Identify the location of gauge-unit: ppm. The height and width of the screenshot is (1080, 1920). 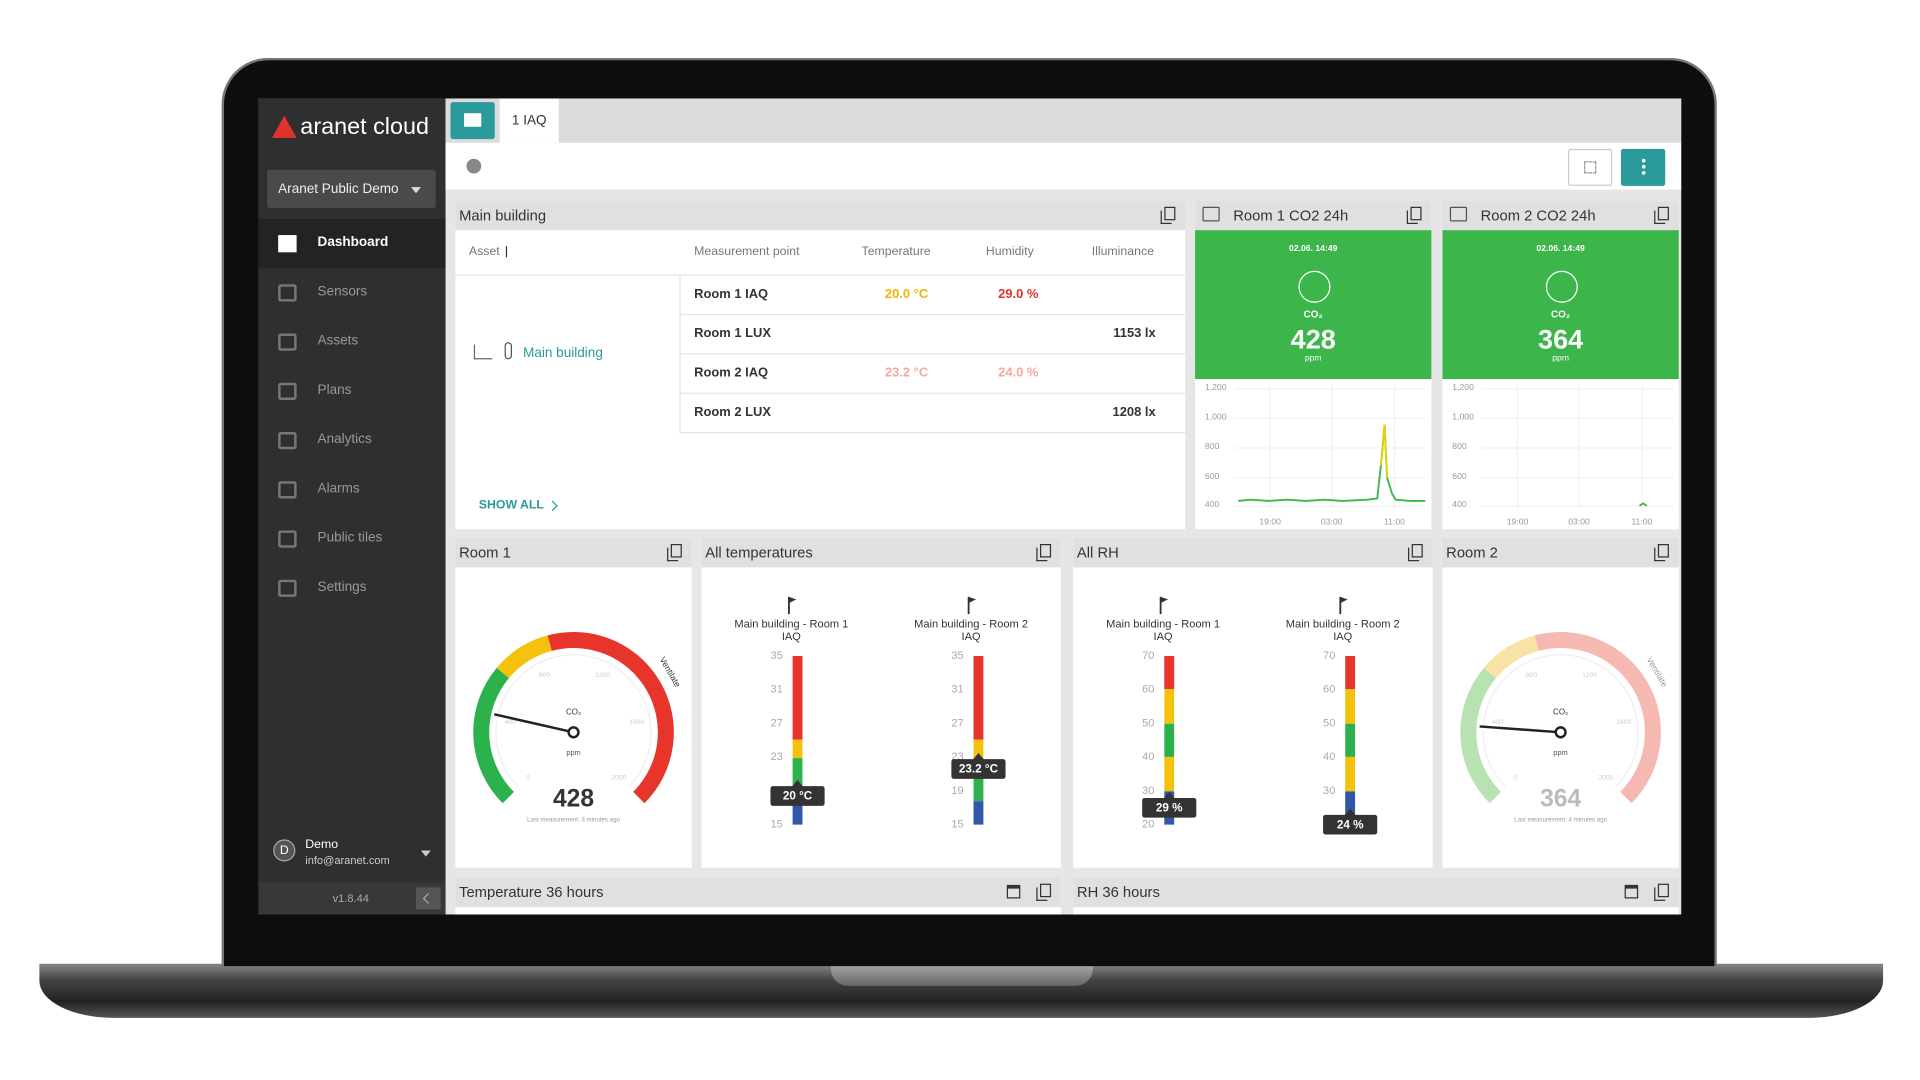
(1560, 752).